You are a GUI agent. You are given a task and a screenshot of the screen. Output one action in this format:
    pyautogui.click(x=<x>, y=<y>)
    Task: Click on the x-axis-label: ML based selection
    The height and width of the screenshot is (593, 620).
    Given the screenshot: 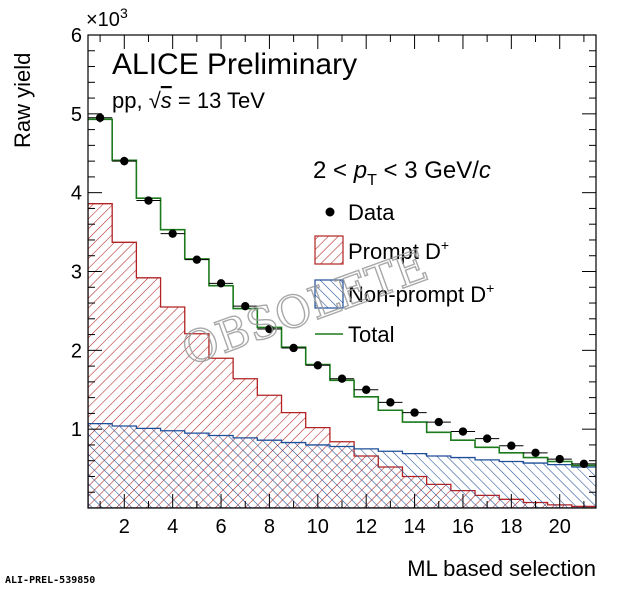 What is the action you would take?
    pyautogui.click(x=501, y=568)
    